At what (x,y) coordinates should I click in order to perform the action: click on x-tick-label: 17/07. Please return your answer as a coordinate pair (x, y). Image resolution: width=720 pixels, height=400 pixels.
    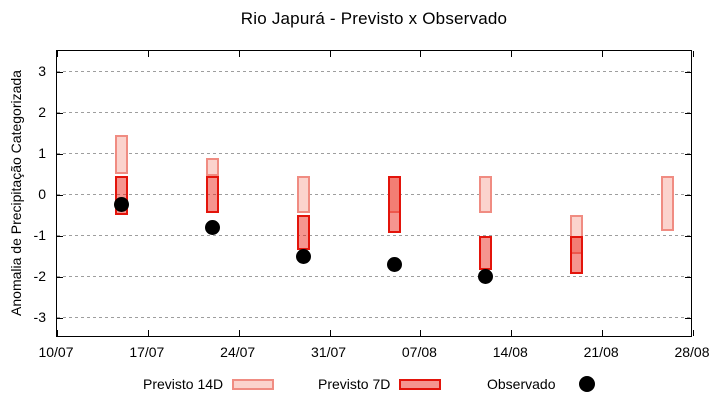
    Looking at the image, I should click on (147, 352).